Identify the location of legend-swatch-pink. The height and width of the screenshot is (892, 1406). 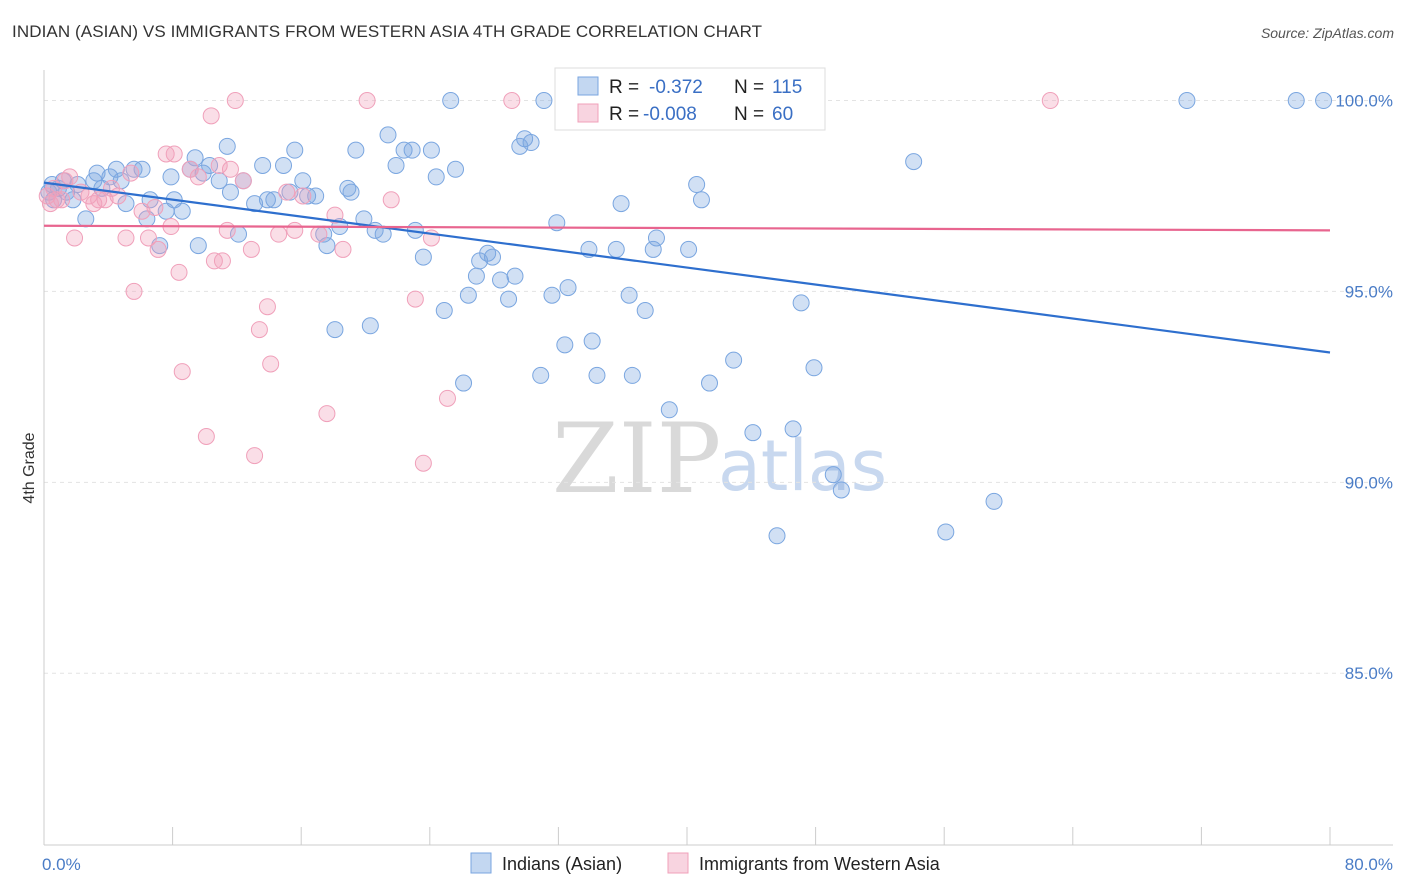
(588, 113).